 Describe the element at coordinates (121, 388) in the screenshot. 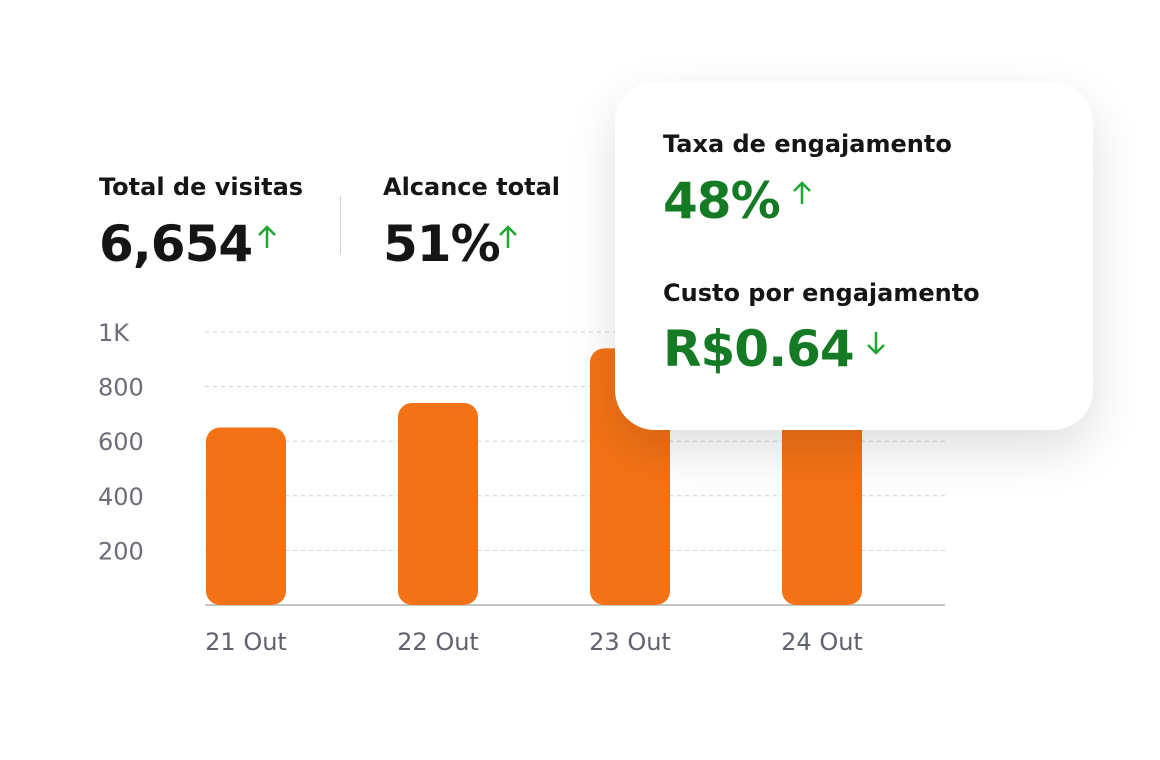

I see `y-tick-label: 800` at that location.